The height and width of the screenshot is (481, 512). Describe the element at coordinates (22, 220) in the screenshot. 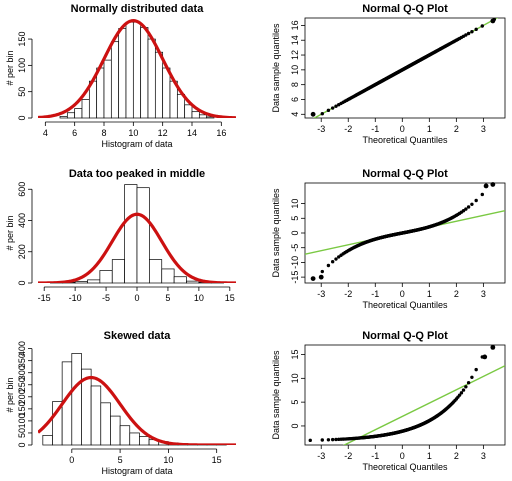

I see `y-tick-label: 400` at that location.